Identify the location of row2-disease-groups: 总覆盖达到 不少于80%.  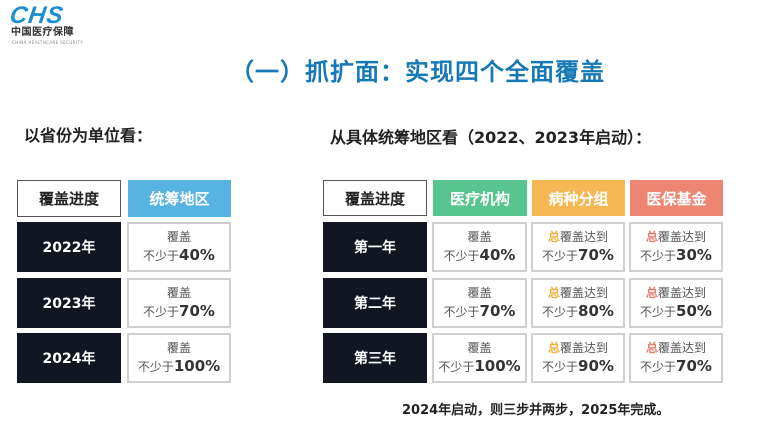
(578, 303).